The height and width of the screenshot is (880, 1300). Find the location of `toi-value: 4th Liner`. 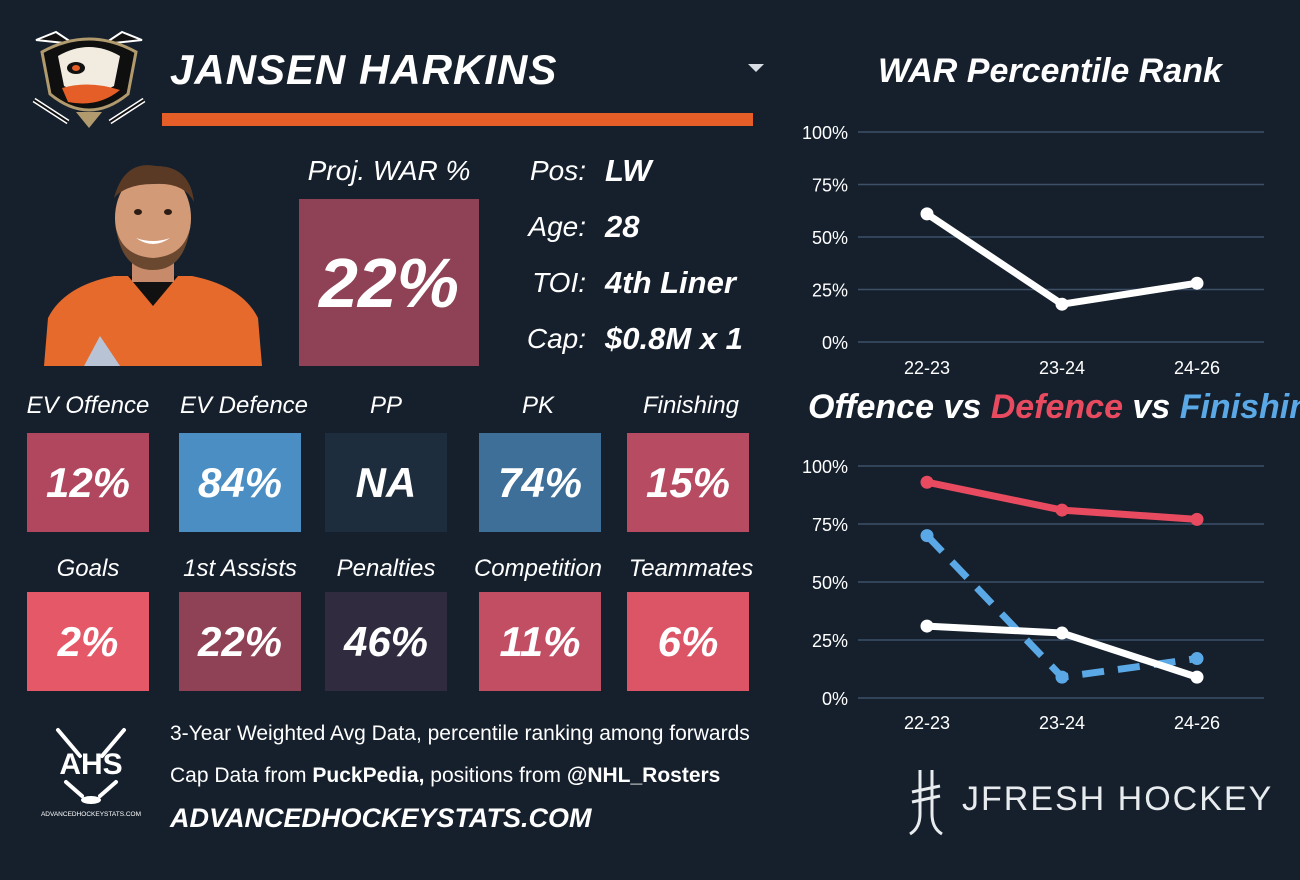

toi-value: 4th Liner is located at coordinates (670, 282).